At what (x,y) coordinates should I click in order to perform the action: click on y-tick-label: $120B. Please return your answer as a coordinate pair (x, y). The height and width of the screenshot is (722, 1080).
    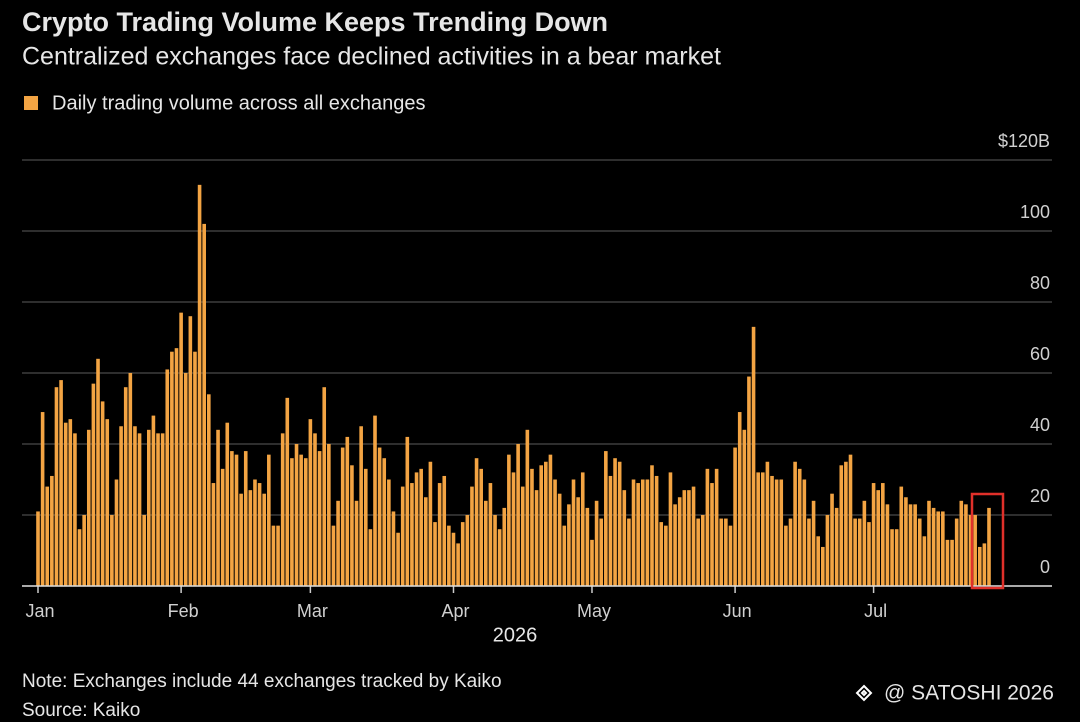
    Looking at the image, I should click on (1024, 141).